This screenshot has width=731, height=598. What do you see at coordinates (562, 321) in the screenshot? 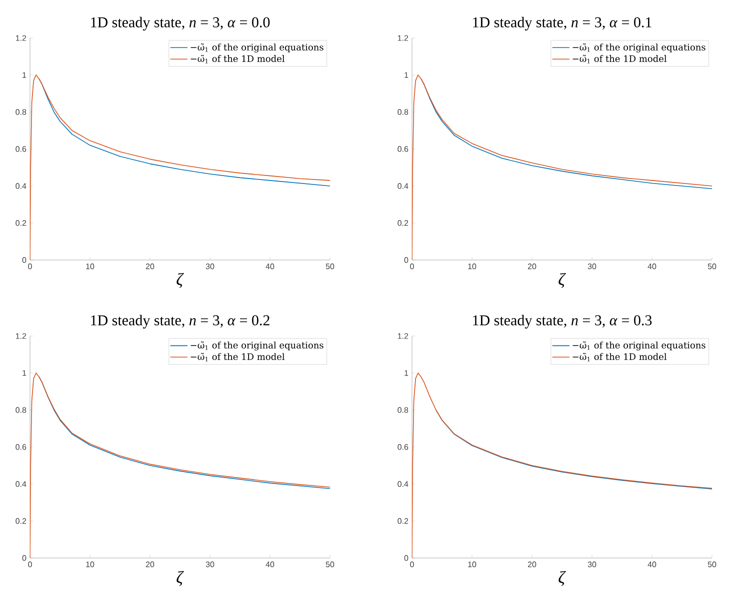
I see `chart-title: 1D steady state, n = 3, α = 0.3` at bounding box center [562, 321].